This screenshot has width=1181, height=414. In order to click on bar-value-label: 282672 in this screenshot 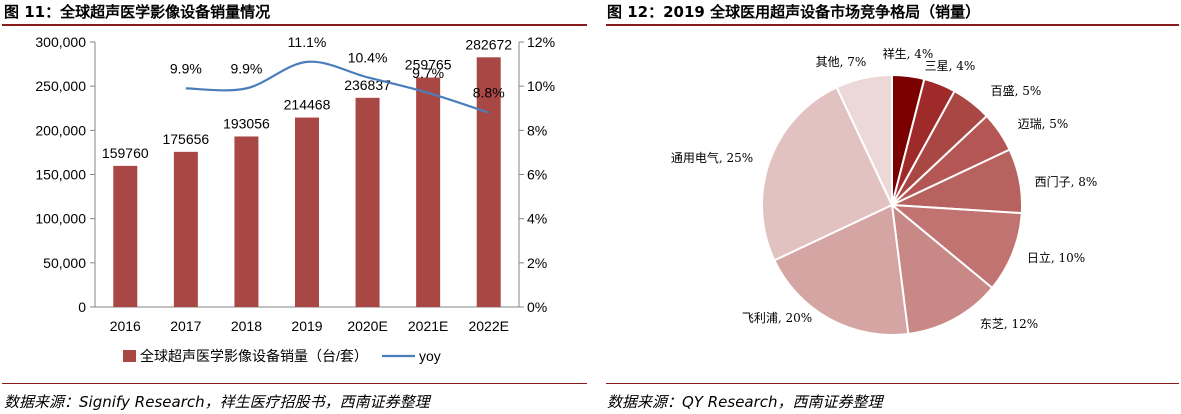, I will do `click(488, 44)`.